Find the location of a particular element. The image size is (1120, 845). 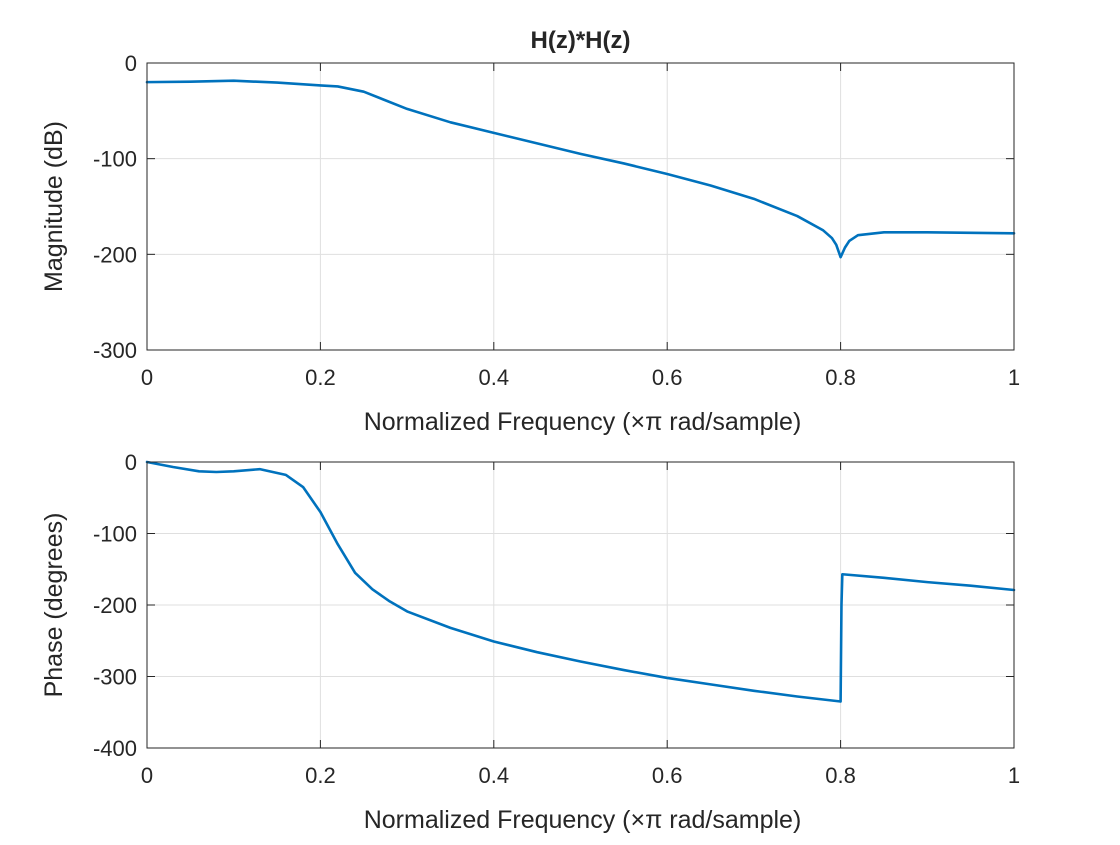

phase-y-tick-label: -300 is located at coordinates (115, 677).